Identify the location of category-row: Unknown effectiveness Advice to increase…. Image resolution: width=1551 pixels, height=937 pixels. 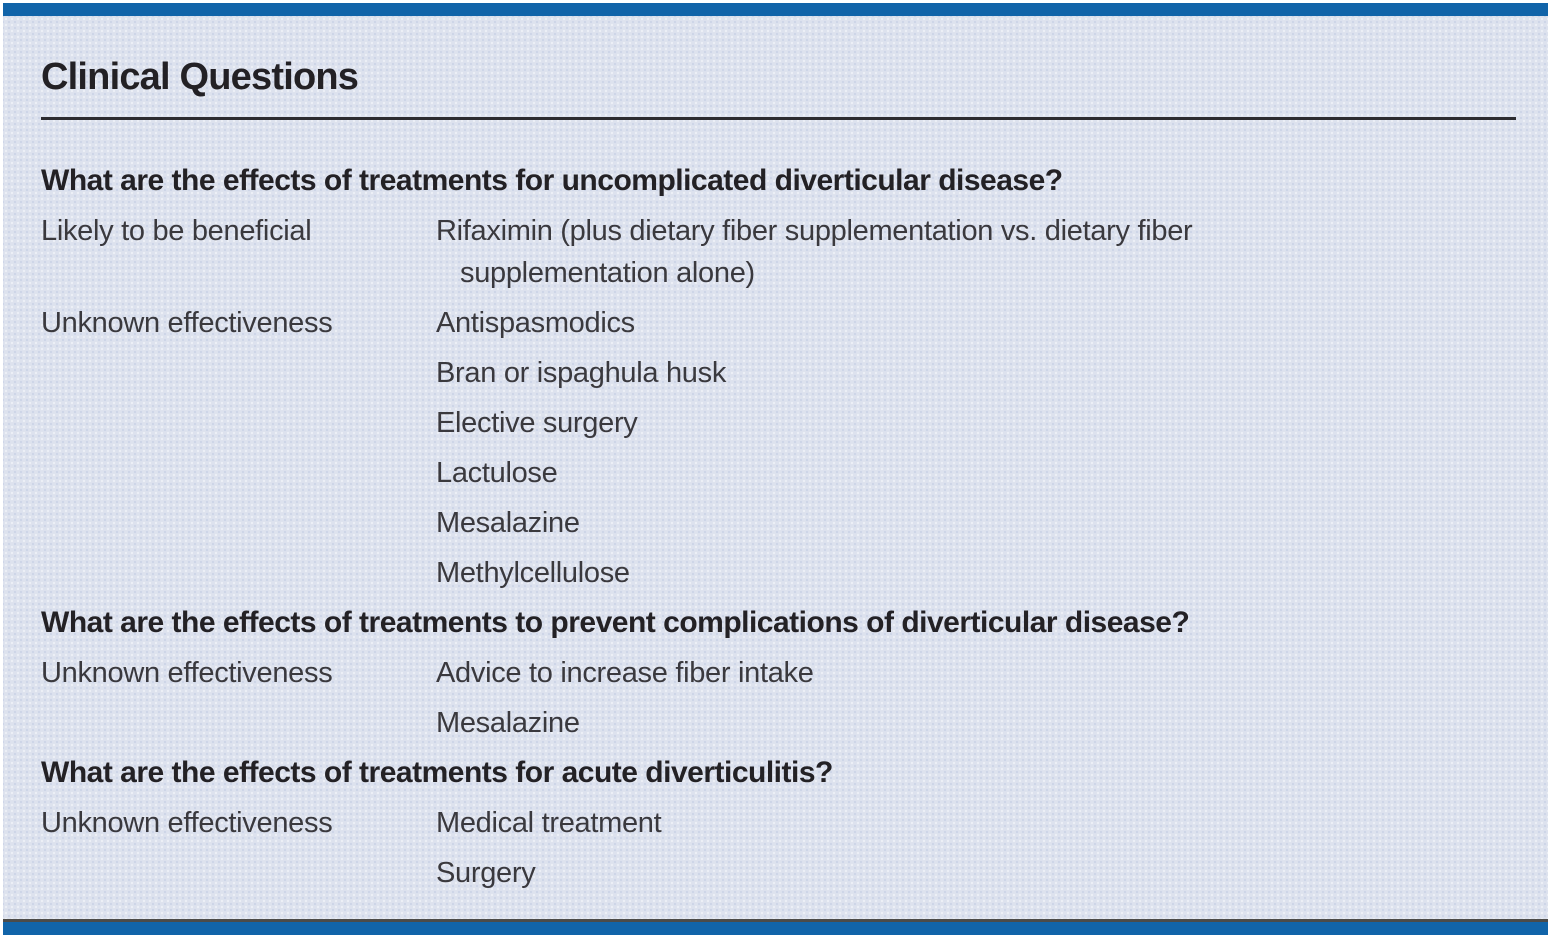
(777, 698).